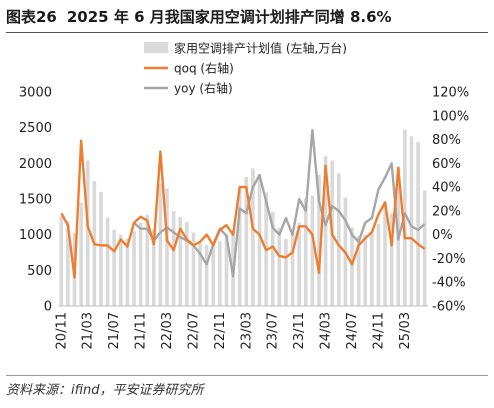  Describe the element at coordinates (450, 200) in the screenshot. I see `right-axis: -60% -40% -20% 0% 20% 40% 60% 80% 100% 120%` at that location.